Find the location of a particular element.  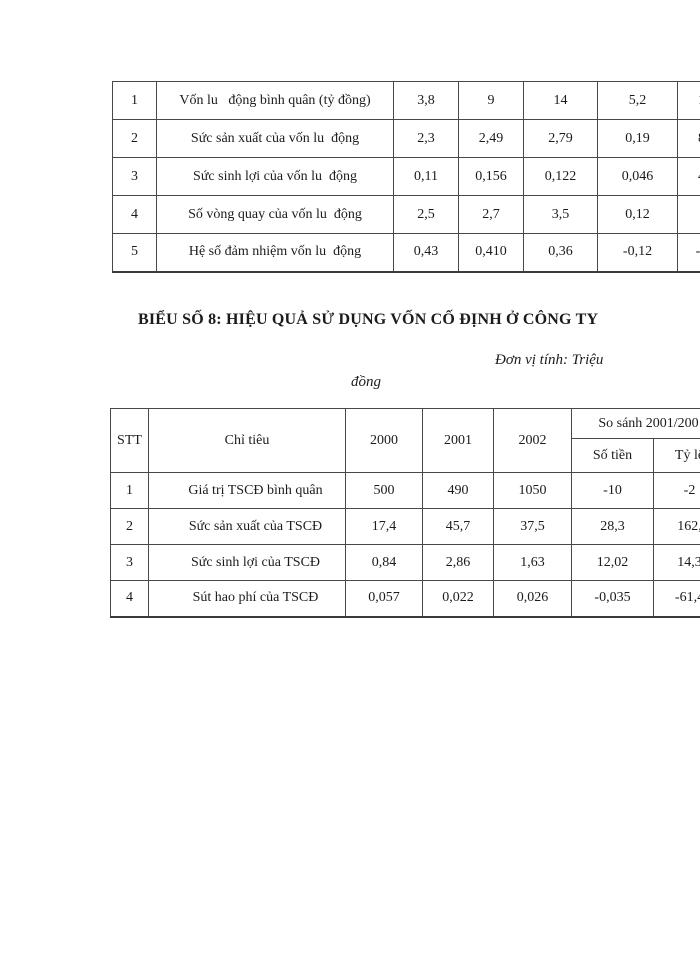

header-subrow: Số tiền Tỷ lệ is located at coordinates (405, 455).